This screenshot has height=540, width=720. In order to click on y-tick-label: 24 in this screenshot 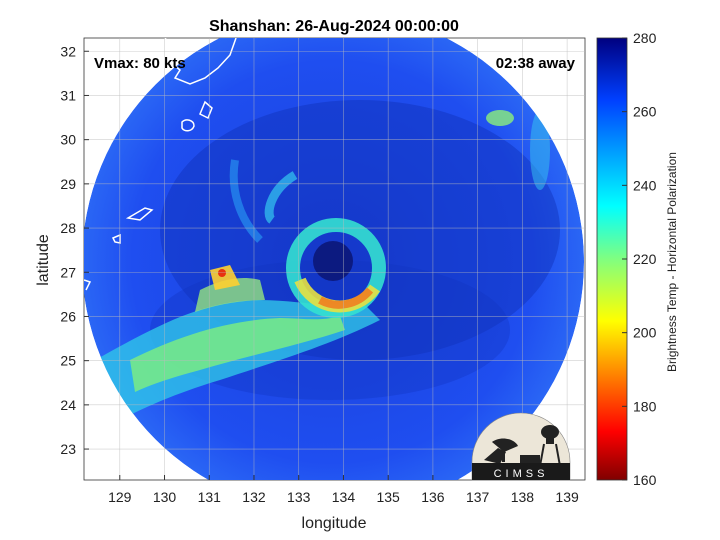, I will do `click(68, 405)`.